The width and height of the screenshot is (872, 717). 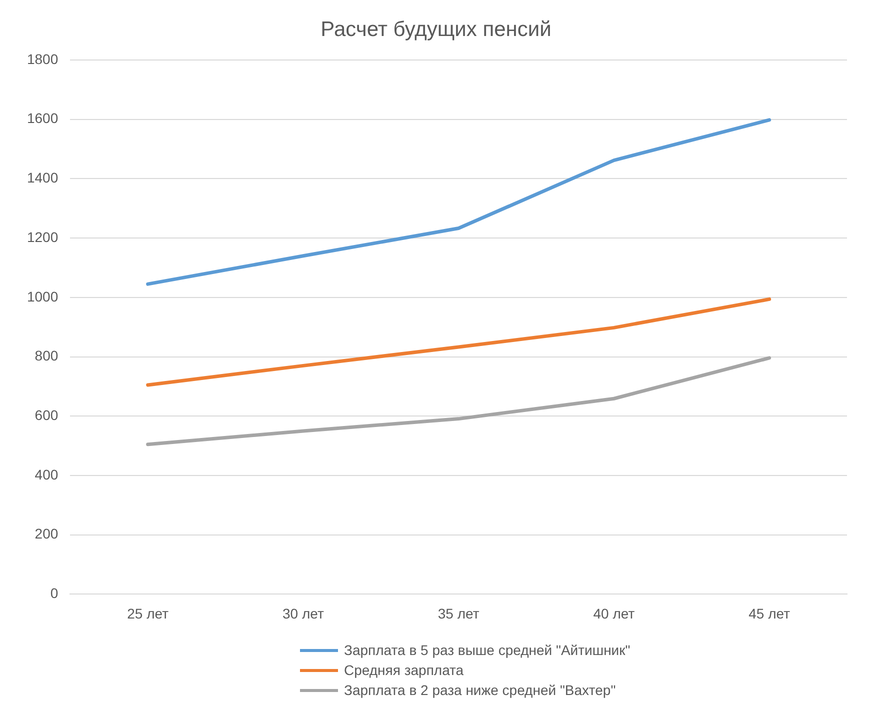 What do you see at coordinates (303, 613) in the screenshot?
I see `x-tick-label: 30 лет` at bounding box center [303, 613].